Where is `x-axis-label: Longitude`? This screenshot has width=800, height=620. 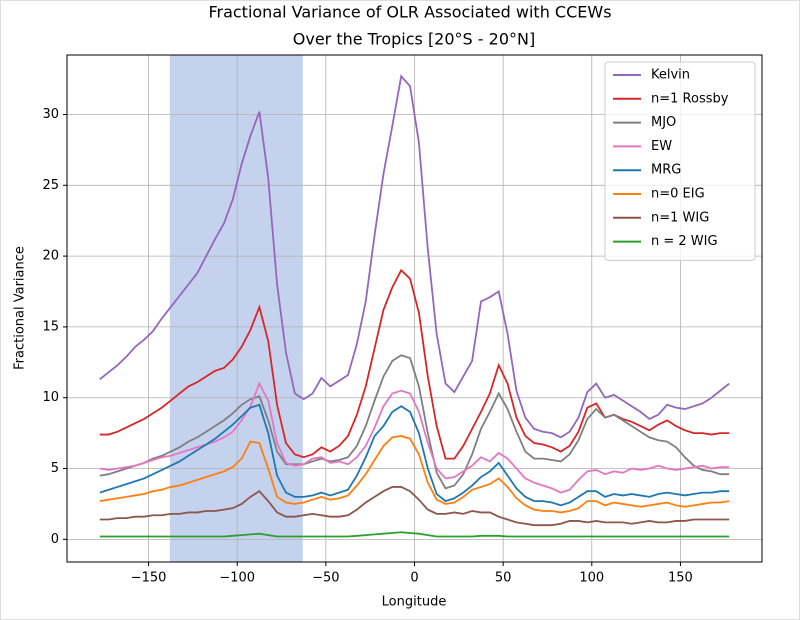
x-axis-label: Longitude is located at coordinates (414, 602).